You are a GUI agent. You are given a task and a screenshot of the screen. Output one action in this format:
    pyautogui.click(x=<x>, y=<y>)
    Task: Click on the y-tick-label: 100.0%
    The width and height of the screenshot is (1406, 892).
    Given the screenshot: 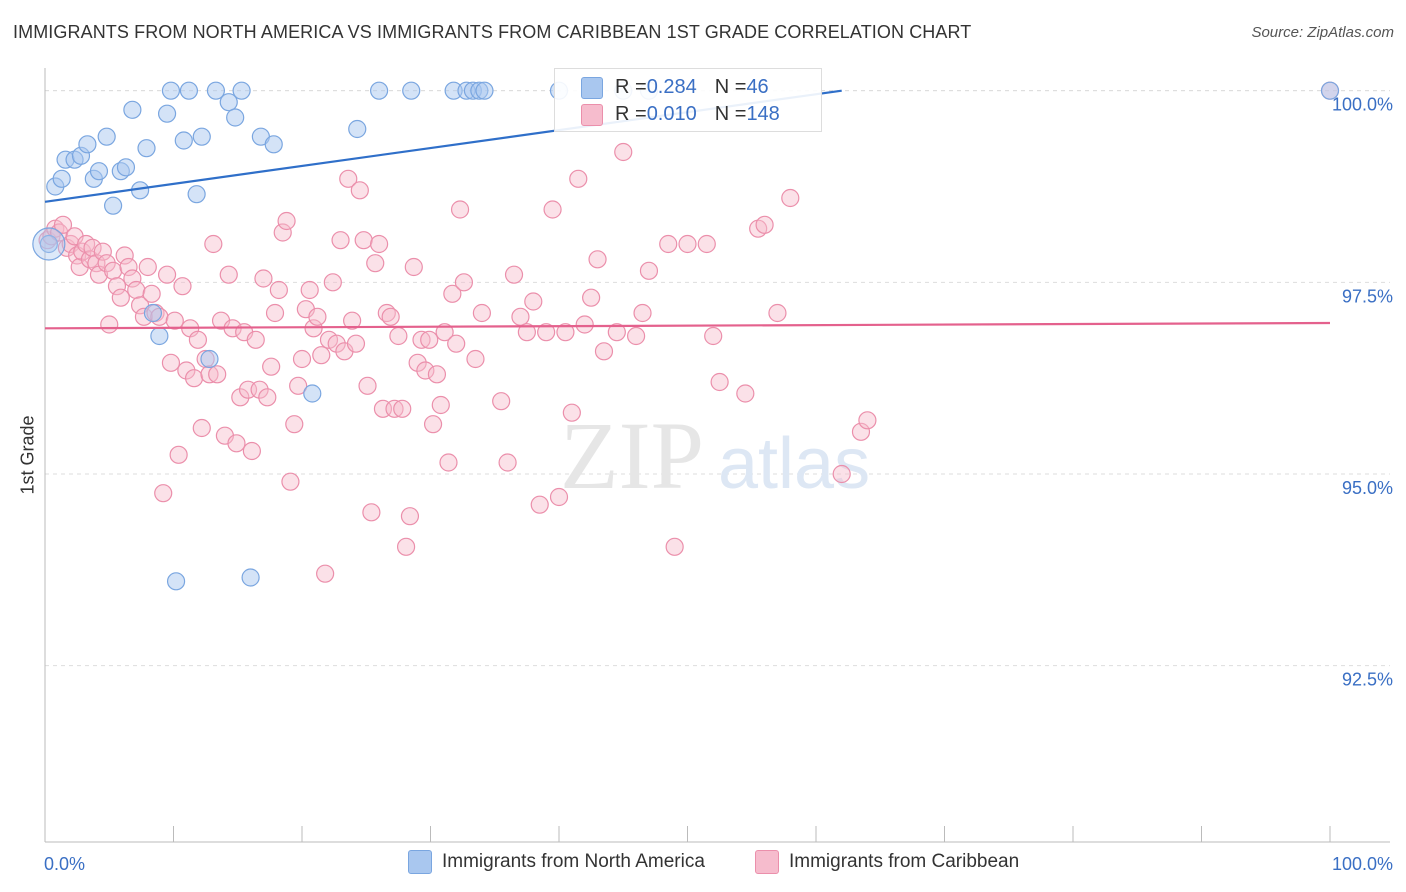 What is the action you would take?
    pyautogui.click(x=1362, y=105)
    